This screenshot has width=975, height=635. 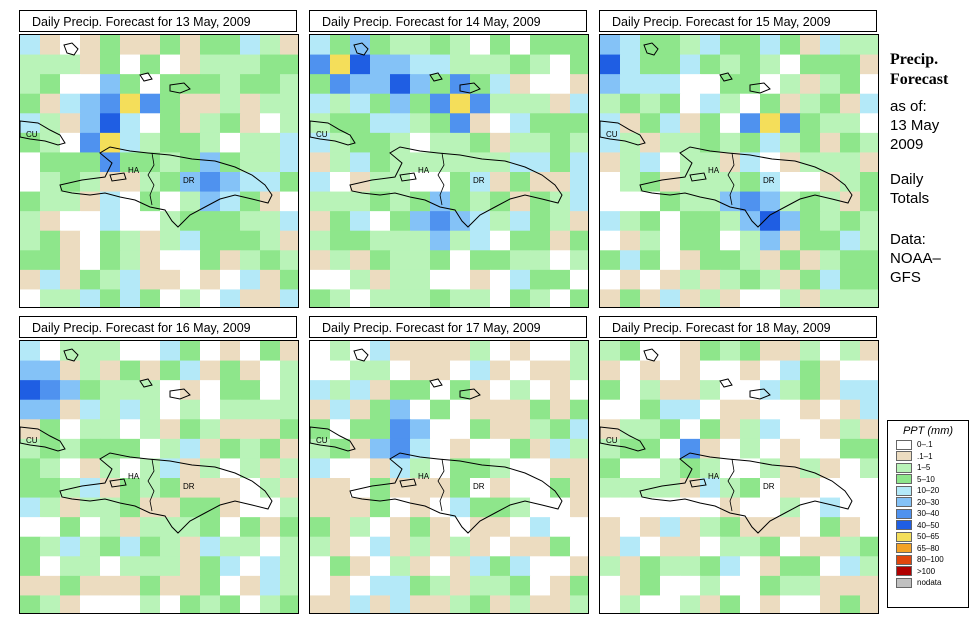 I want to click on data-line-1: Data:, so click(x=908, y=239).